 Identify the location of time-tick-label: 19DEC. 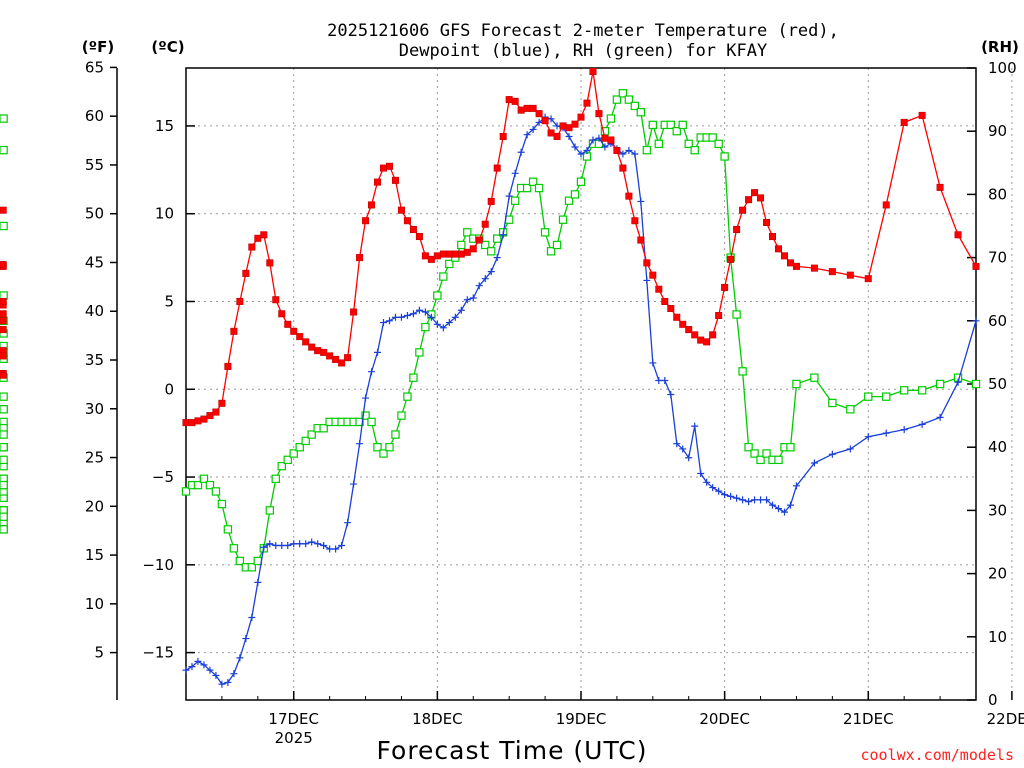
(581, 719).